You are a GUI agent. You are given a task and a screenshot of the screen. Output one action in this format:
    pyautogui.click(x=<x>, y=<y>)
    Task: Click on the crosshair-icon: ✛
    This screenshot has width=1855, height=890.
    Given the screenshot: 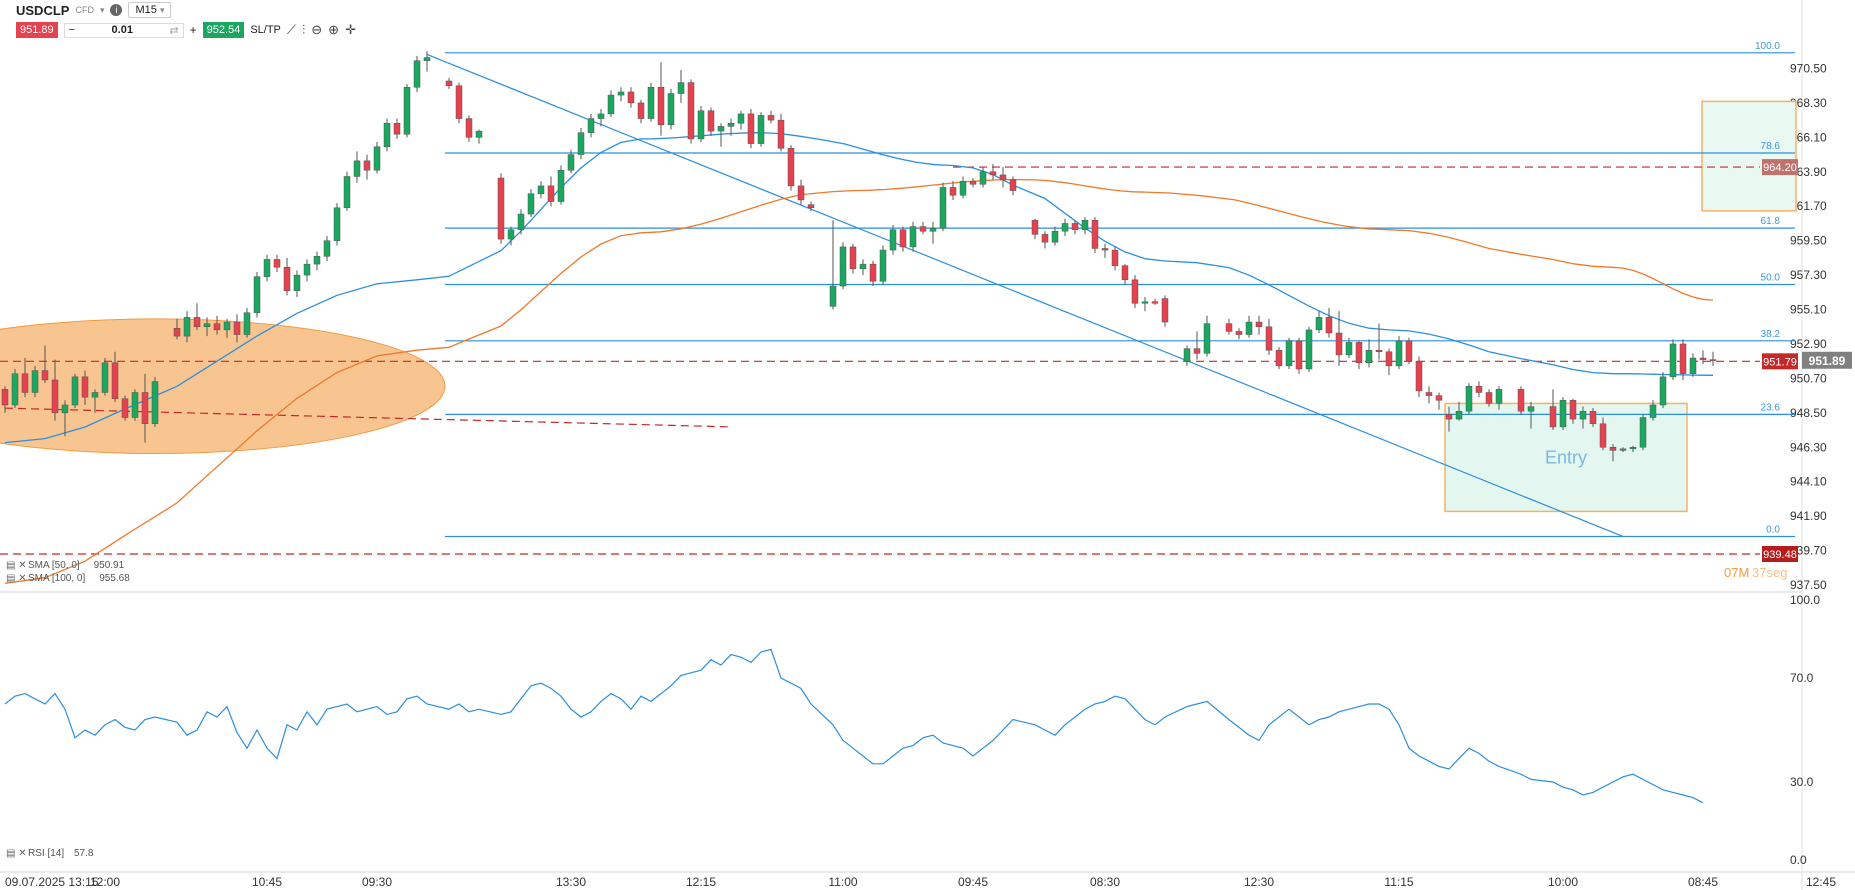 What is the action you would take?
    pyautogui.click(x=350, y=29)
    